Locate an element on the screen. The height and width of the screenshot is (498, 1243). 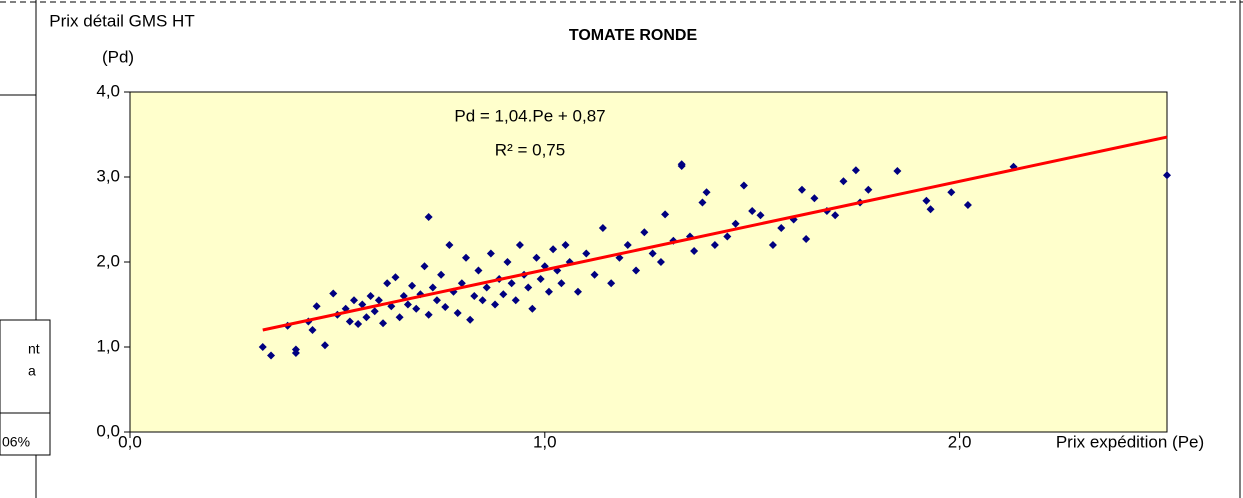
y-tick-label: 0,0 is located at coordinates (108, 430).